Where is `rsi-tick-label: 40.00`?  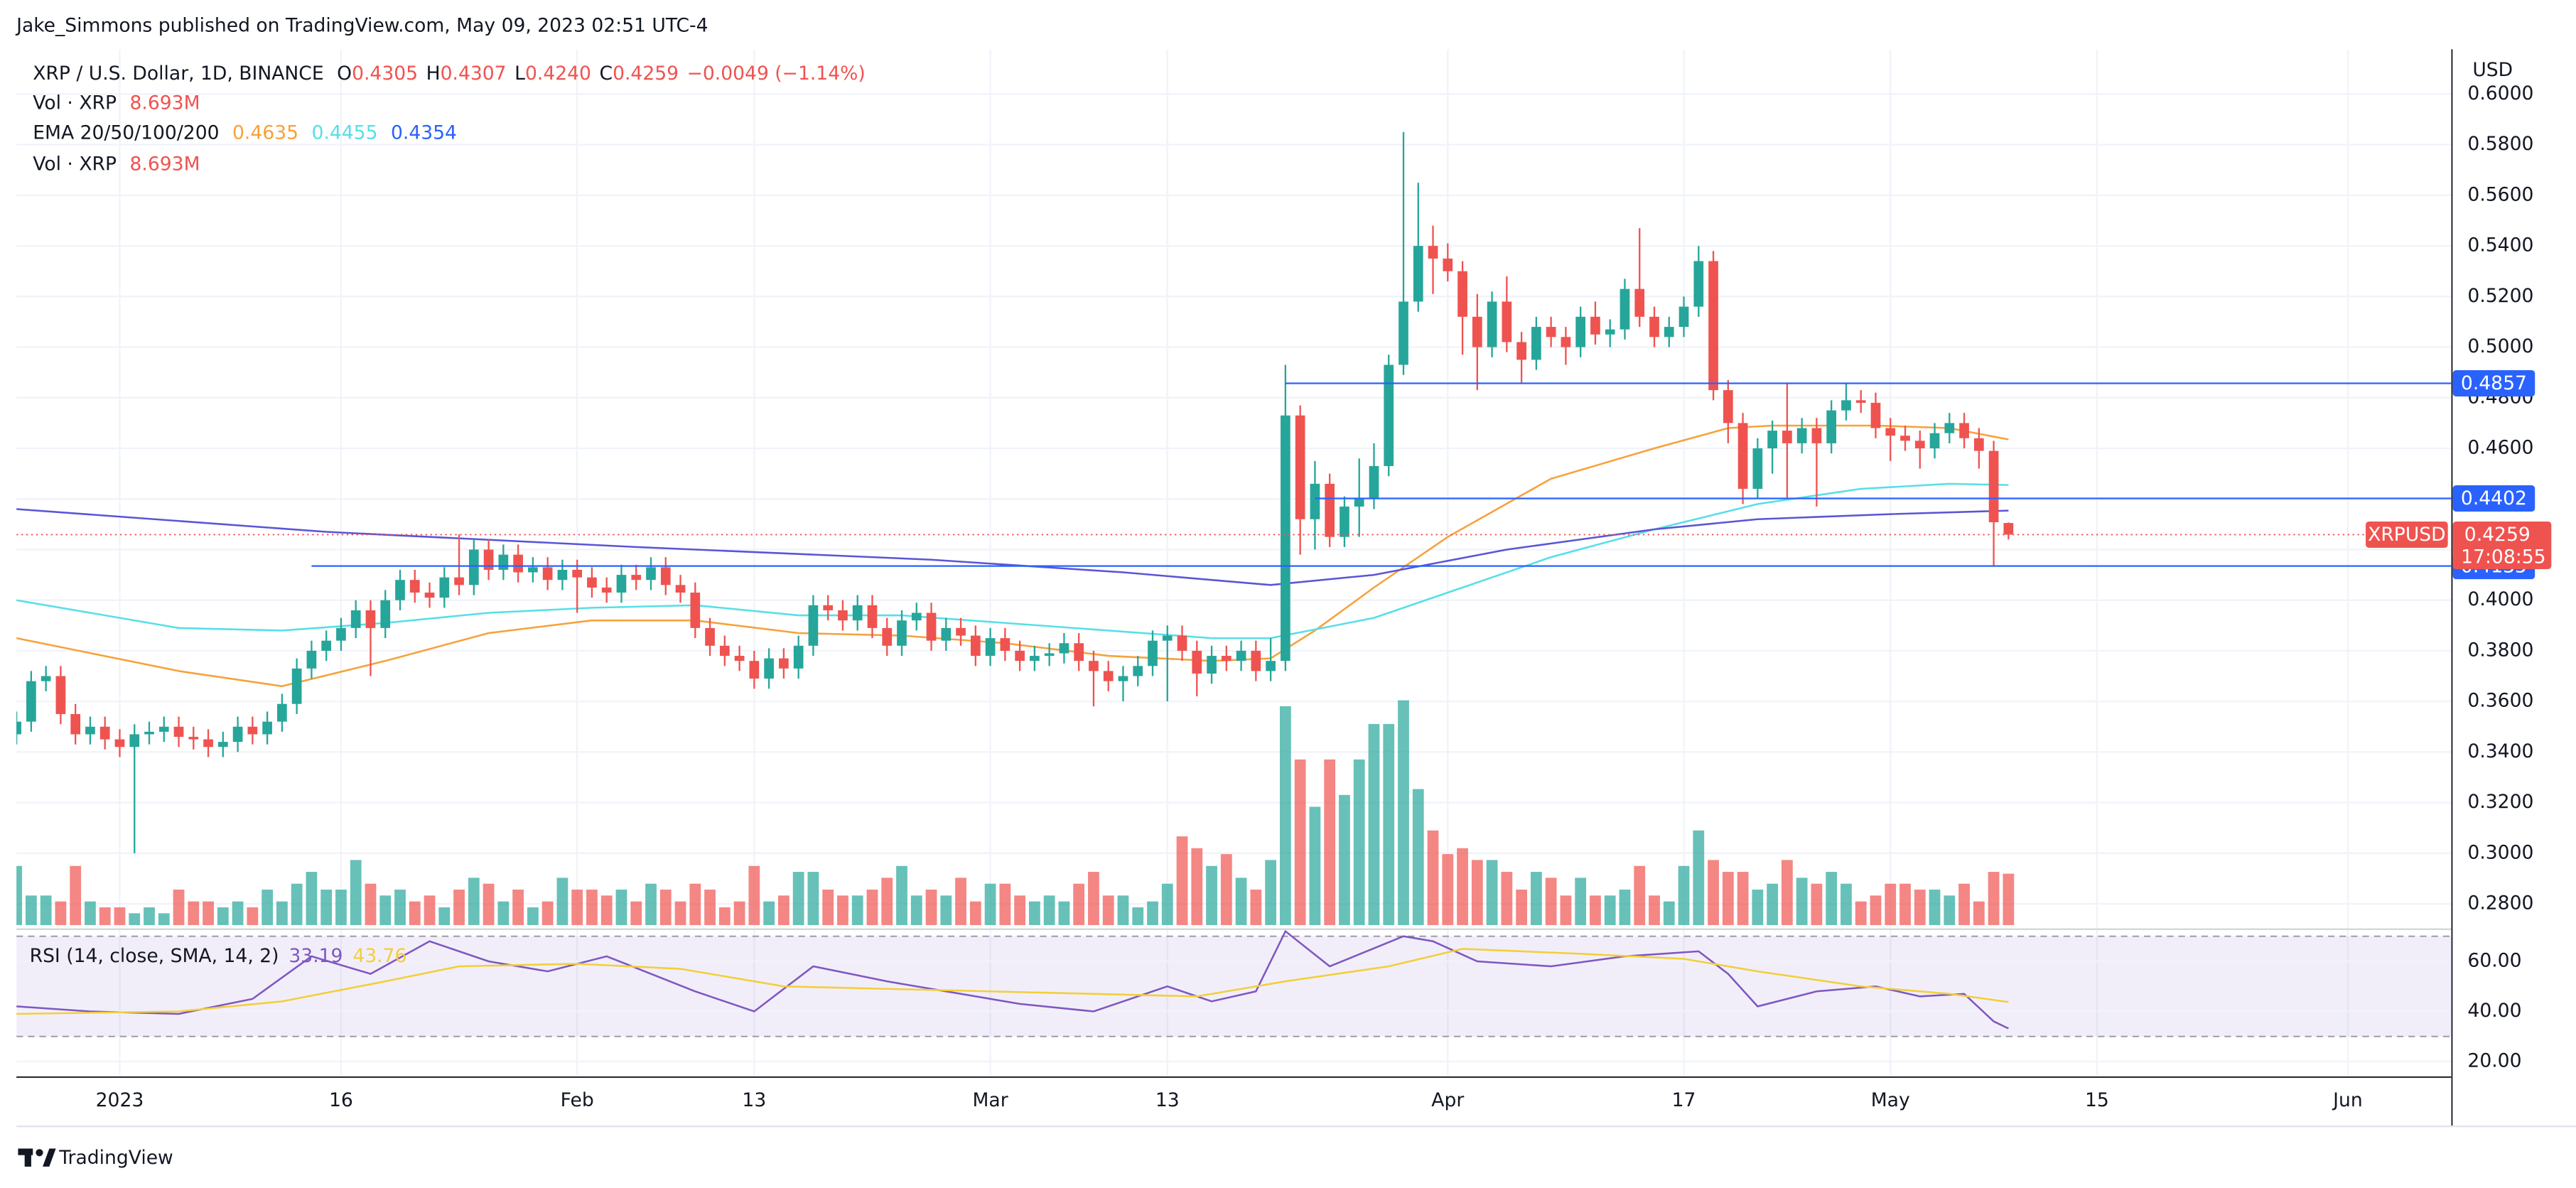 rsi-tick-label: 40.00 is located at coordinates (2494, 1011).